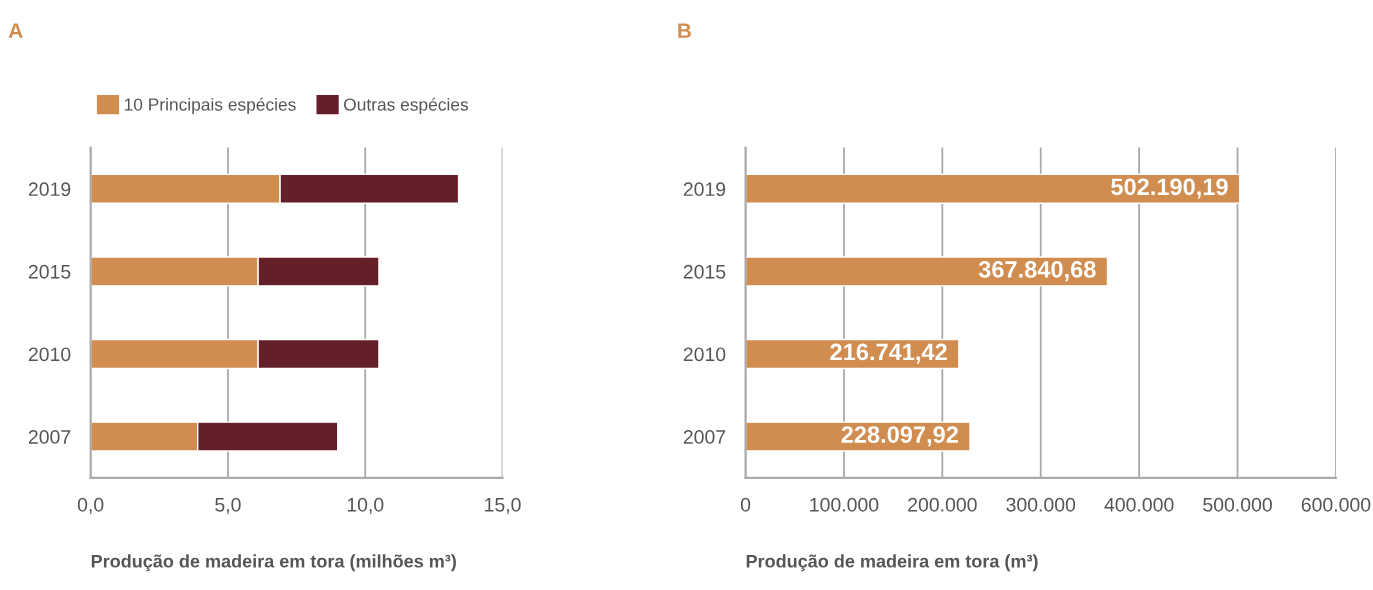  What do you see at coordinates (899, 436) in the screenshot?
I see `data-label: 228.097,92` at bounding box center [899, 436].